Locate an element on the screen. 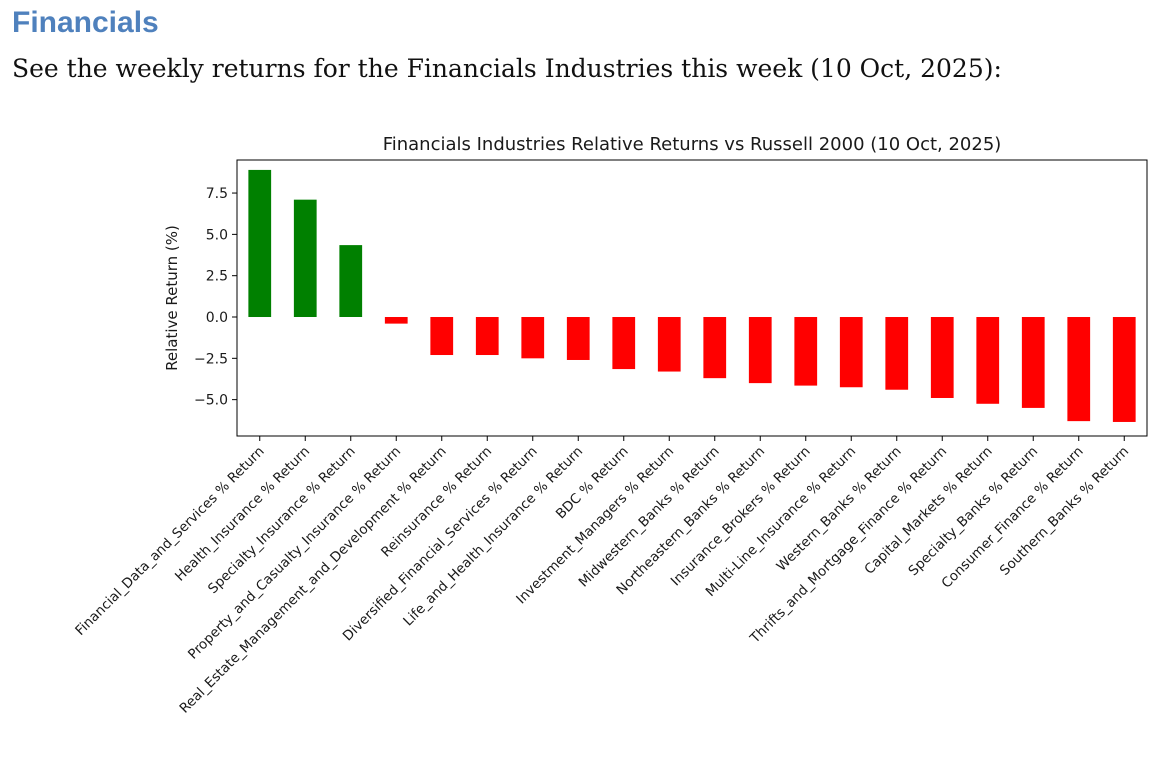 The height and width of the screenshot is (772, 1158). x-tick-label: Property_and_Casualty_Insurance % Return is located at coordinates (294, 553).